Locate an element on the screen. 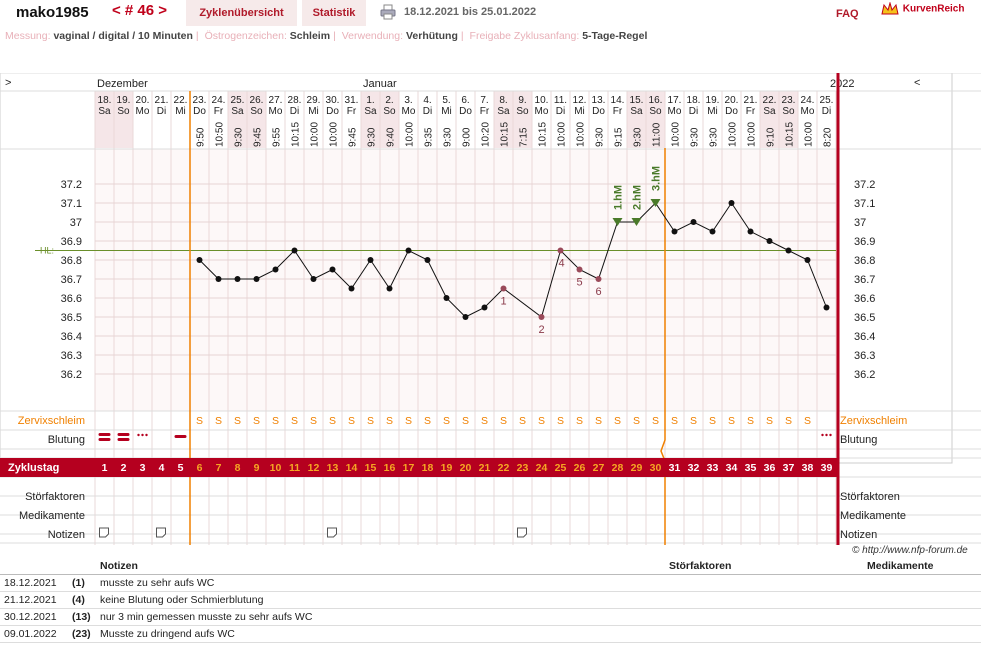 The height and width of the screenshot is (663, 981). cycle-day-number: 5 is located at coordinates (181, 468).